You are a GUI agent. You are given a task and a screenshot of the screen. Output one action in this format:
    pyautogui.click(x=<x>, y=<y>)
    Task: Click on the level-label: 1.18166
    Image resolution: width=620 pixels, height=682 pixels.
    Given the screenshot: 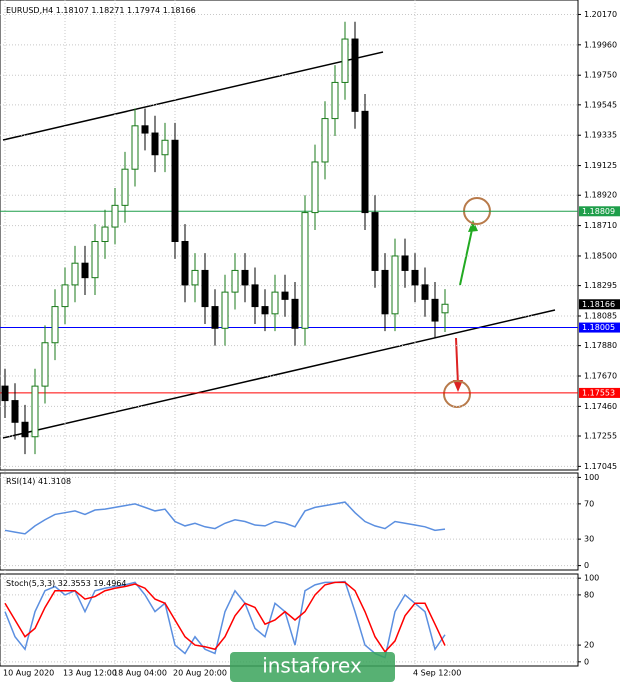 What is the action you would take?
    pyautogui.click(x=598, y=304)
    